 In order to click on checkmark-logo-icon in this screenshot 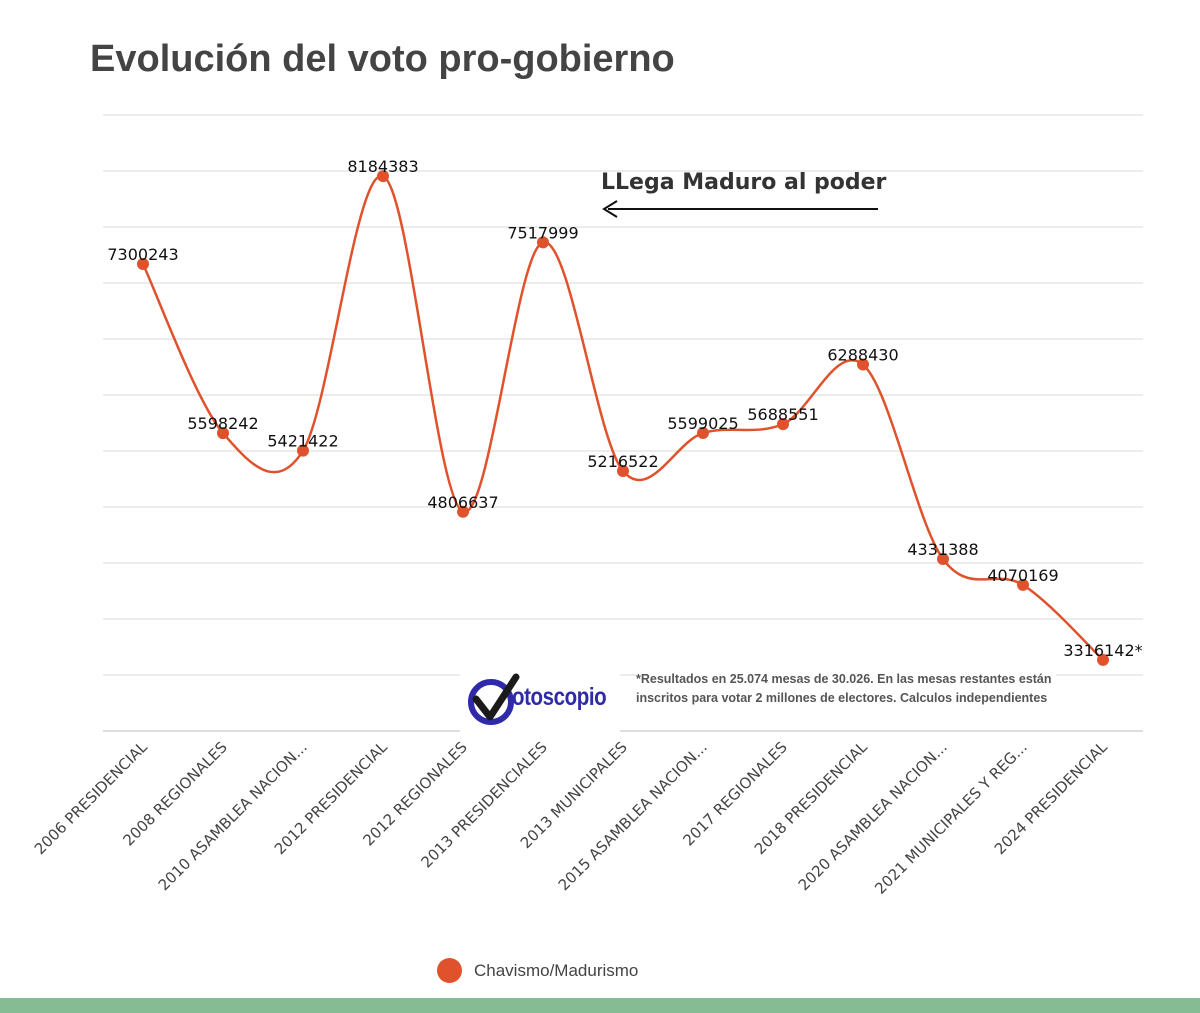, I will do `click(494, 699)`.